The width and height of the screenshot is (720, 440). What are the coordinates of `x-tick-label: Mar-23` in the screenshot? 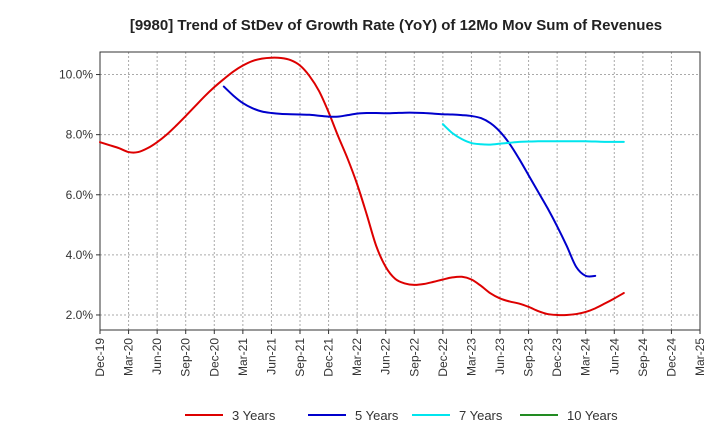 It's located at (471, 357).